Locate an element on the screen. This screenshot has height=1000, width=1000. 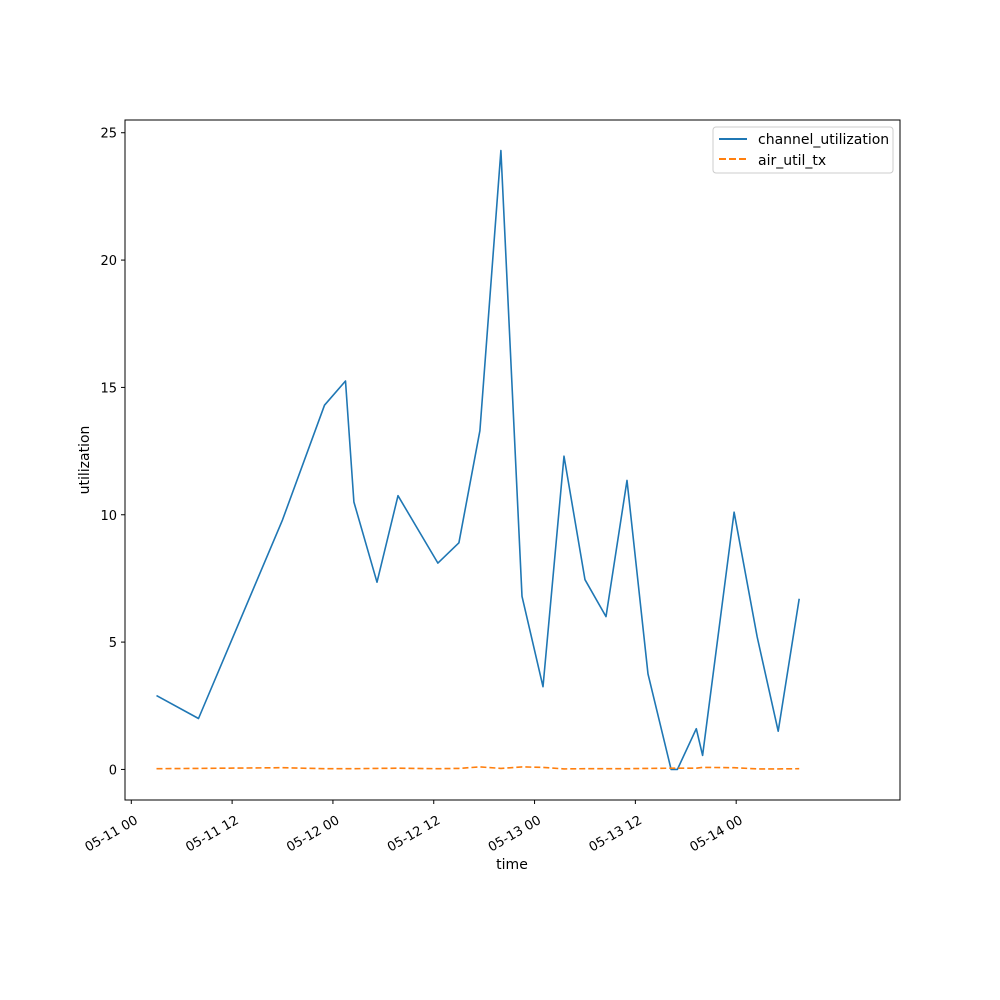
x-axis-label: time is located at coordinates (512, 865).